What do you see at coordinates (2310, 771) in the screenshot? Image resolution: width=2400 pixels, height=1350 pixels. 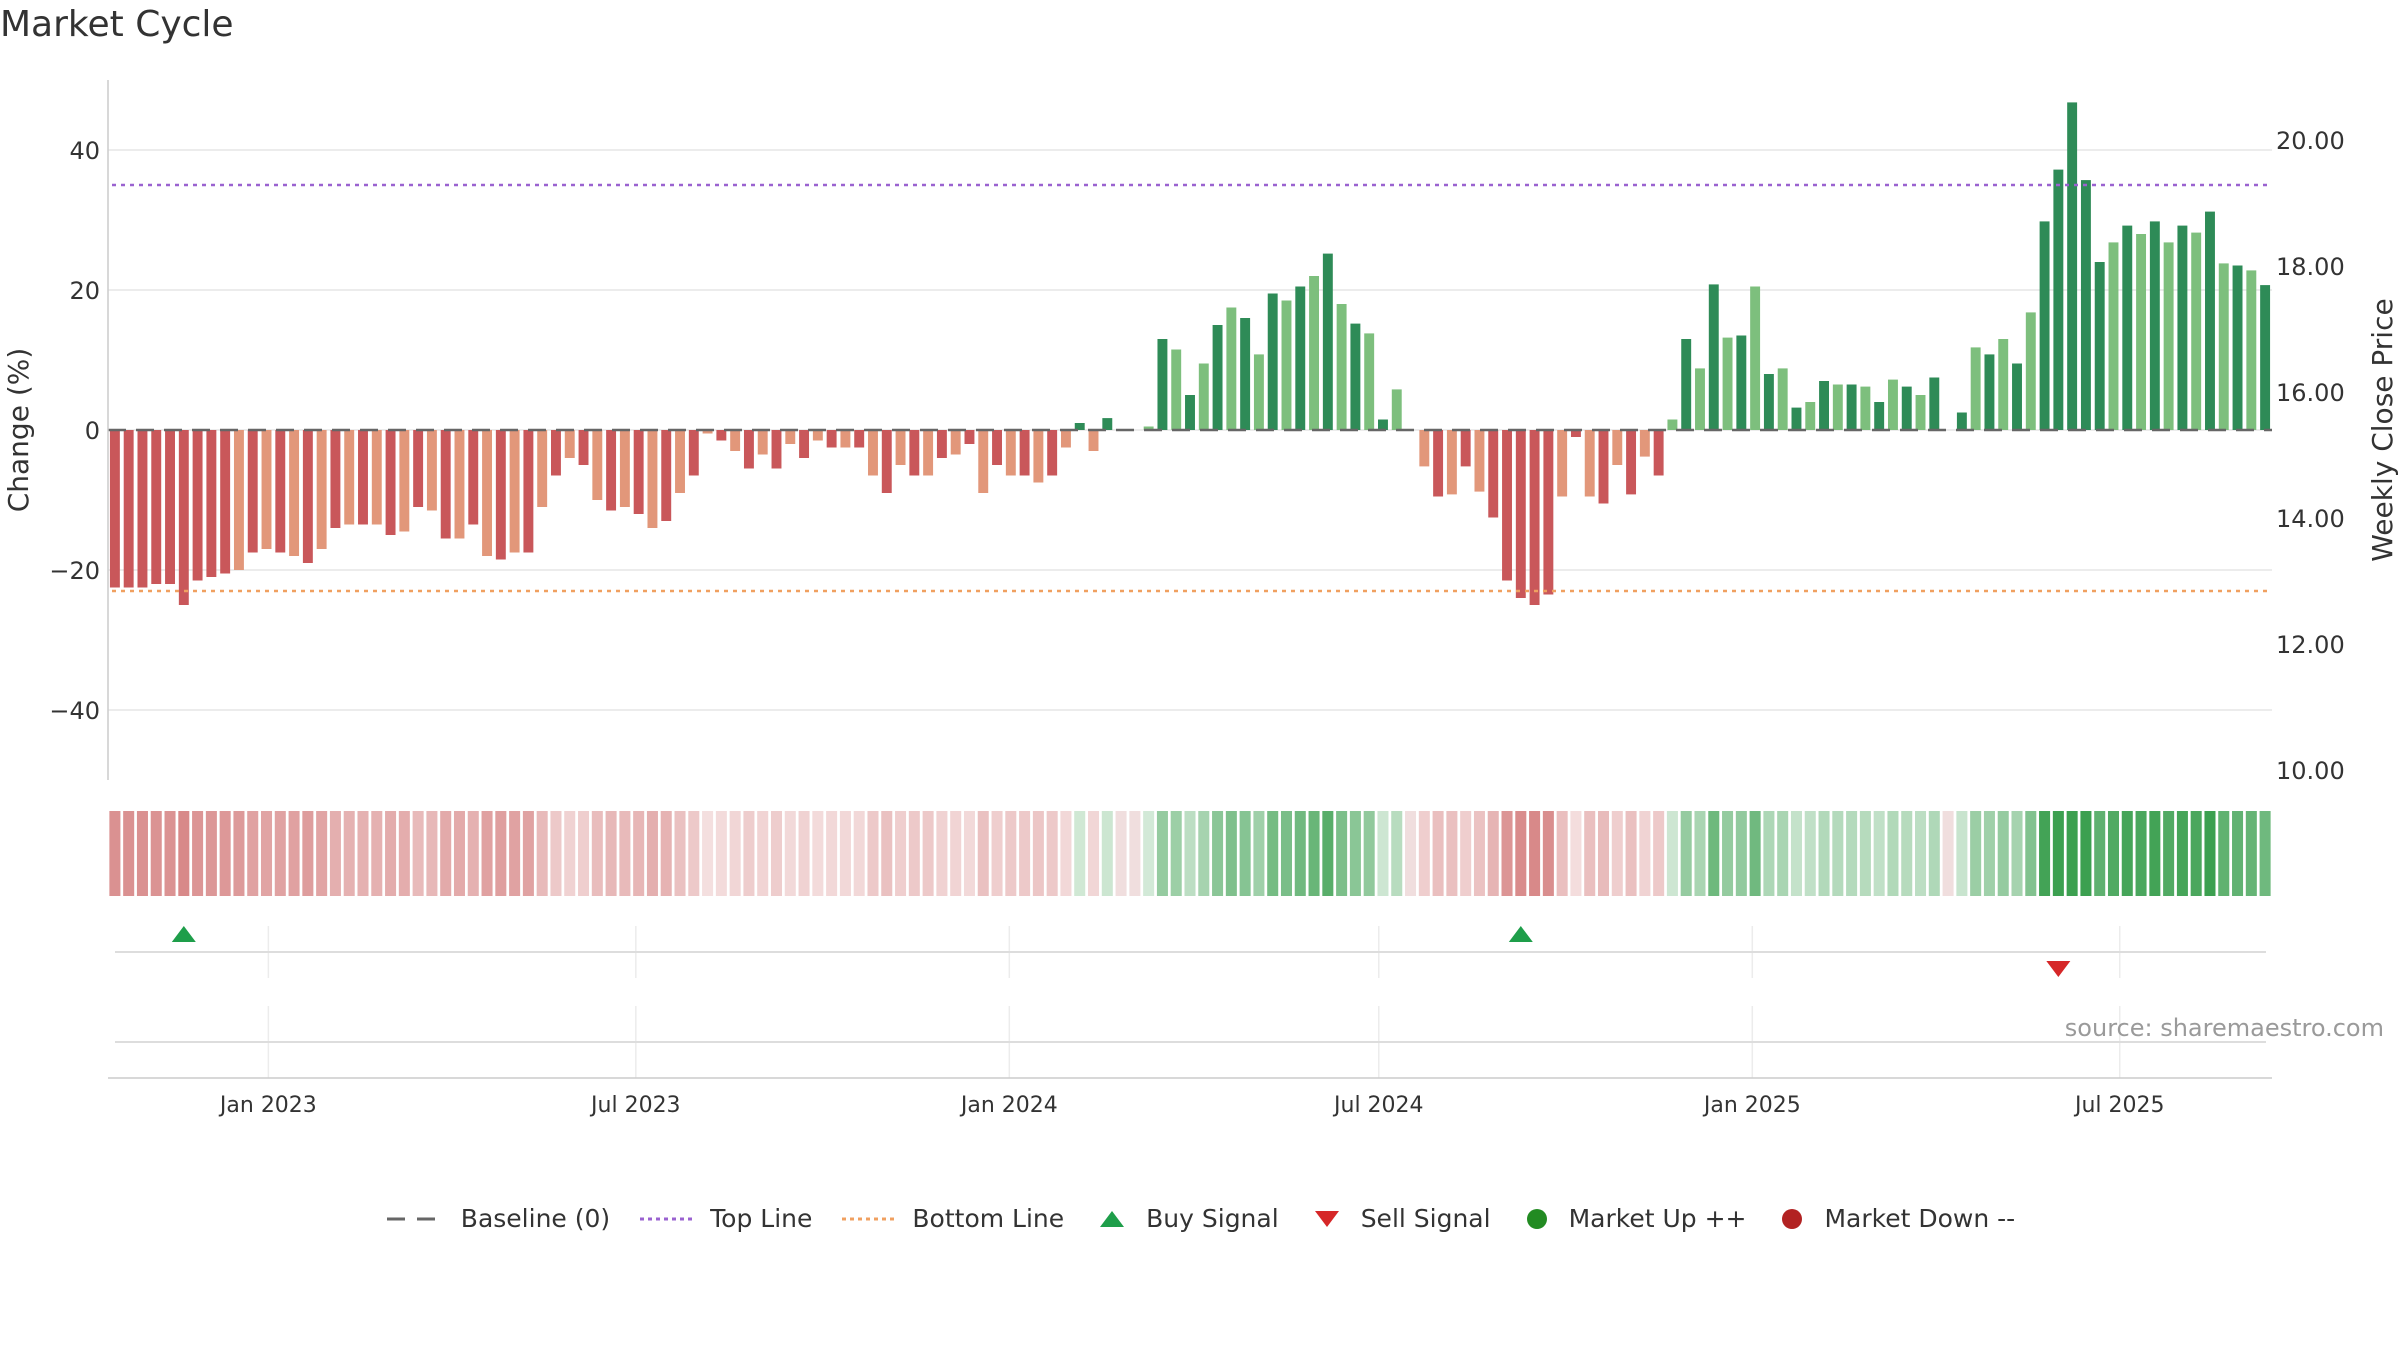 I see `y2-tick-label: 10.00` at bounding box center [2310, 771].